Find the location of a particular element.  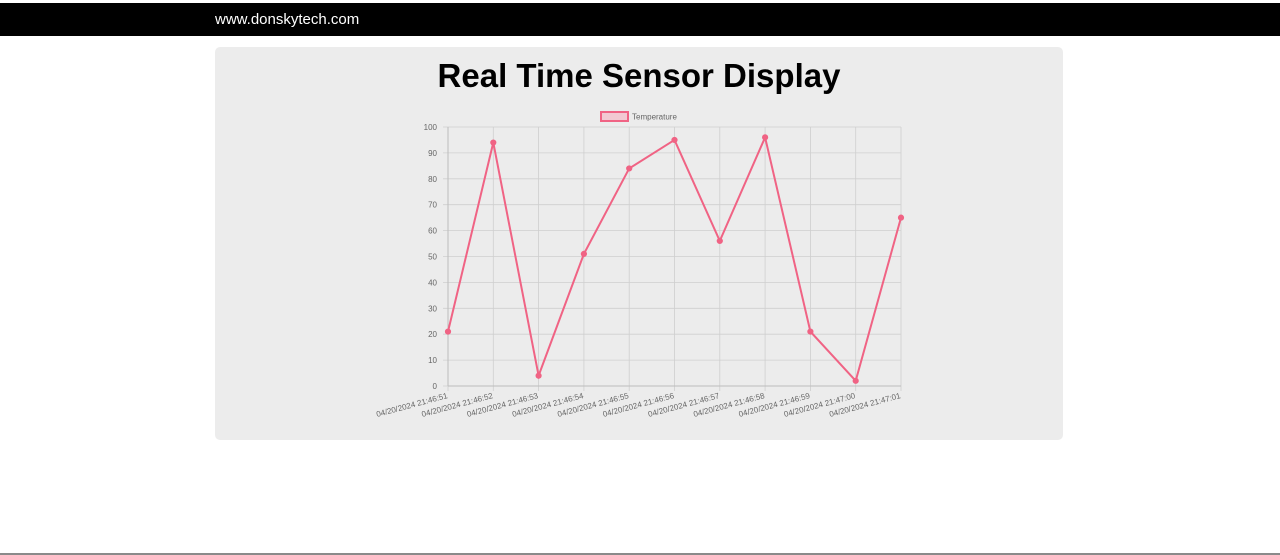

y-tick-label: 10 is located at coordinates (432, 360).